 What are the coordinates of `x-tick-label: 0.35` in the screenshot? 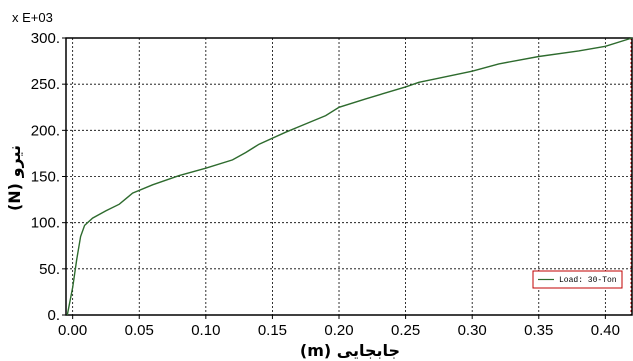 It's located at (538, 330).